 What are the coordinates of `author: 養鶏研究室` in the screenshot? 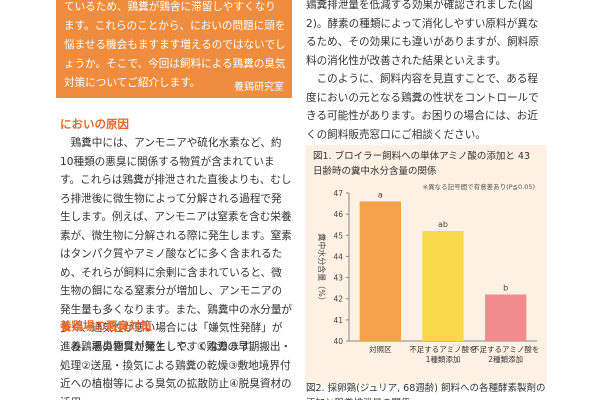 It's located at (259, 87).